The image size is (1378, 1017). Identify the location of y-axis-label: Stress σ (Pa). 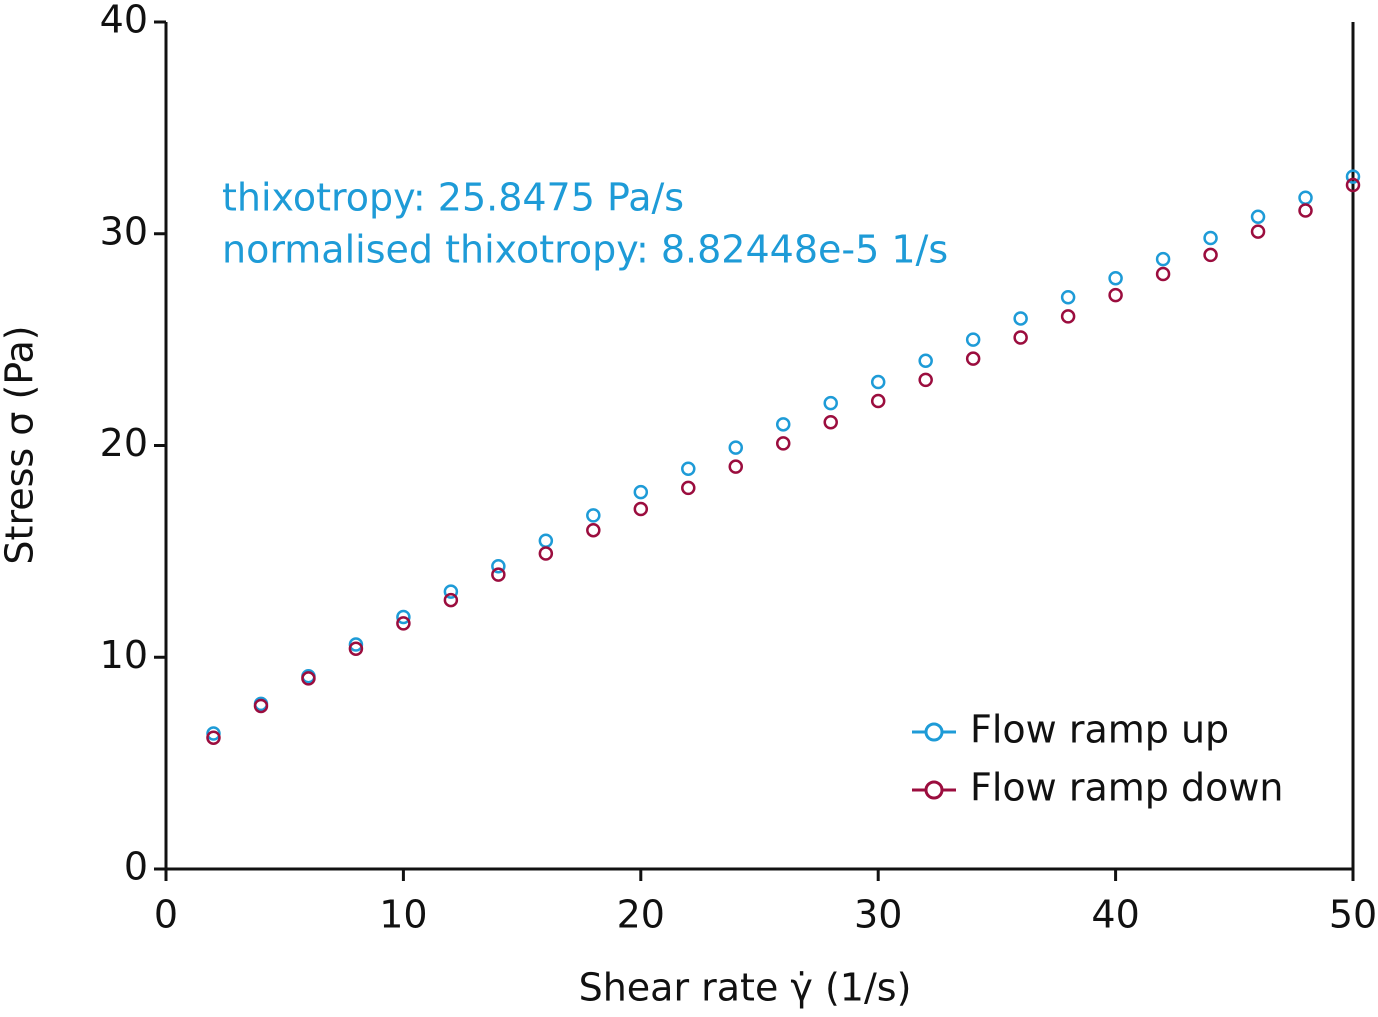
(21, 444).